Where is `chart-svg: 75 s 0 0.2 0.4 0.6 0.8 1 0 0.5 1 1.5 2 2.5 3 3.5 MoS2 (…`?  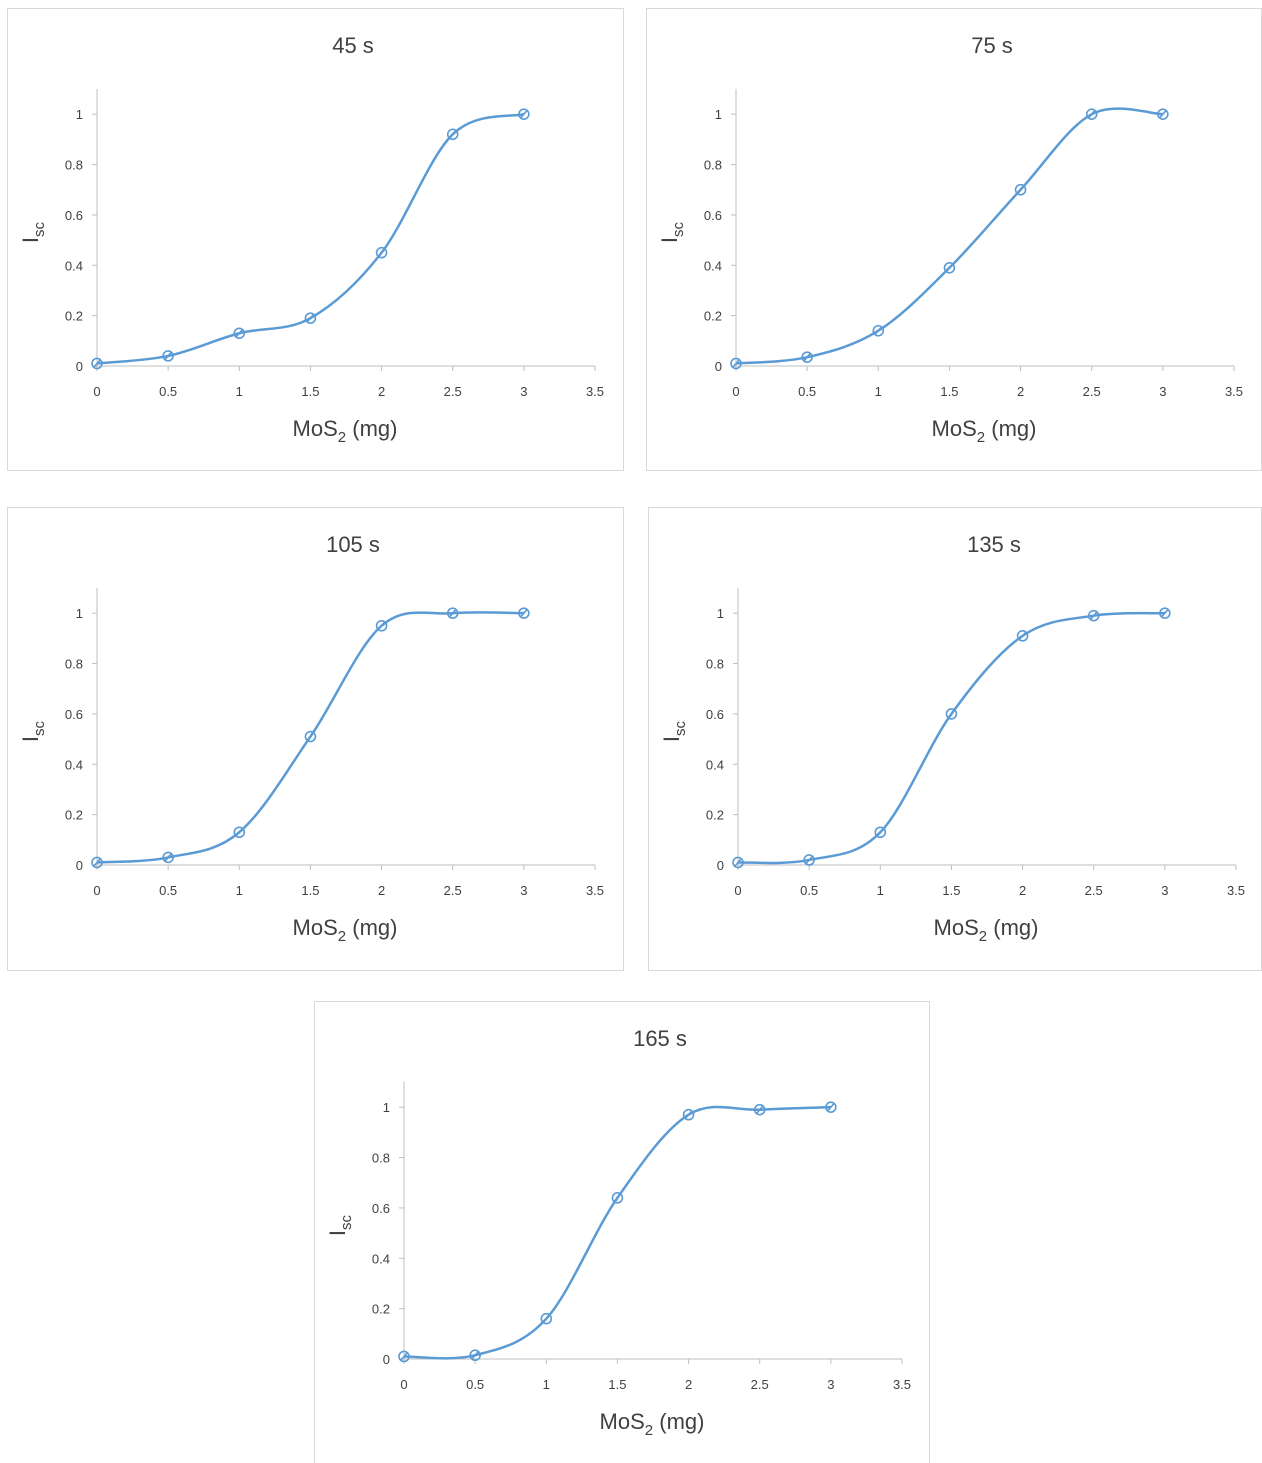 chart-svg: 75 s 0 0.2 0.4 0.6 0.8 1 0 0.5 1 1.5 2 2.5 3 3.5 MoS2 (… is located at coordinates (950, 239).